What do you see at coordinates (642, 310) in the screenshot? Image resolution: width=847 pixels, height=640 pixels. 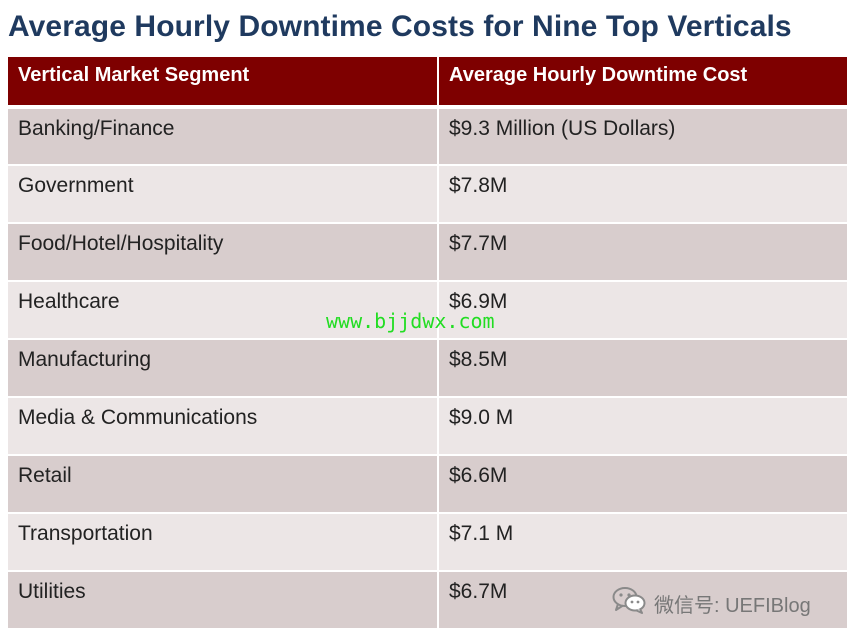 I see `cost-cell: $6.9M` at bounding box center [642, 310].